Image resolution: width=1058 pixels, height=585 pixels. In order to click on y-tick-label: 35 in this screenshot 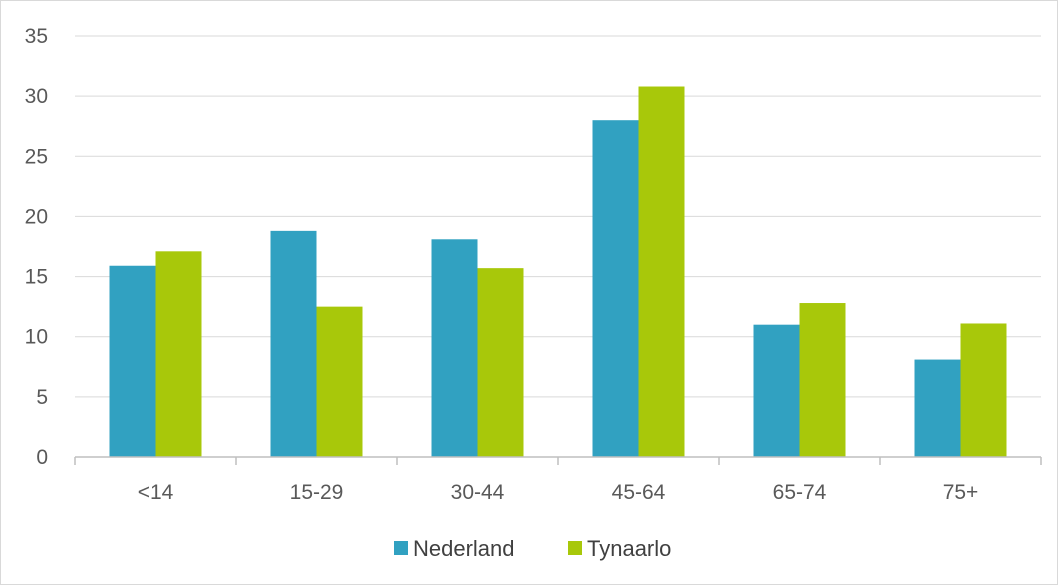, I will do `click(36, 36)`.